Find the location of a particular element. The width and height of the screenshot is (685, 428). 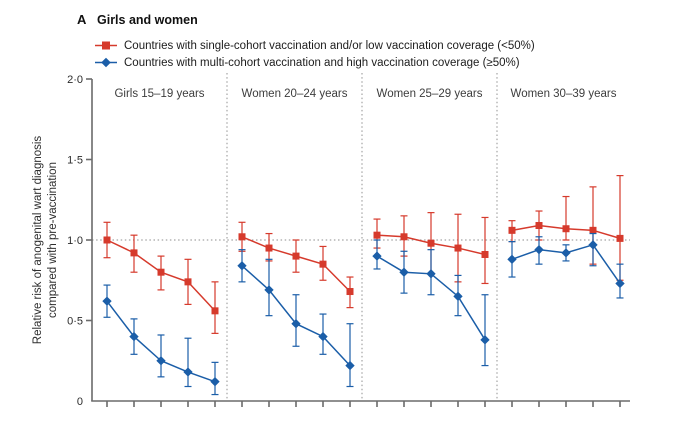

panel-title-women-25-29: Women 25–29 years is located at coordinates (429, 94).